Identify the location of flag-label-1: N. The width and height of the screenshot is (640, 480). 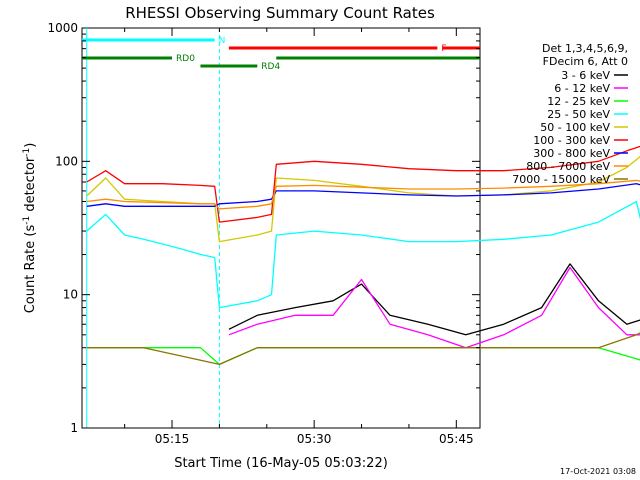
(222, 41).